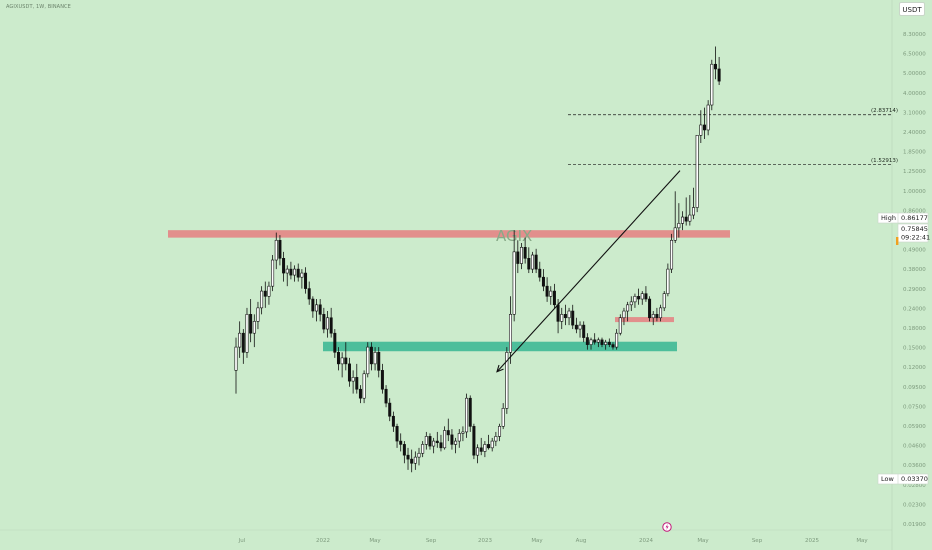 This screenshot has height=550, width=932. Describe the element at coordinates (914, 427) in the screenshot. I see `price-tick-label: 0.05900` at that location.